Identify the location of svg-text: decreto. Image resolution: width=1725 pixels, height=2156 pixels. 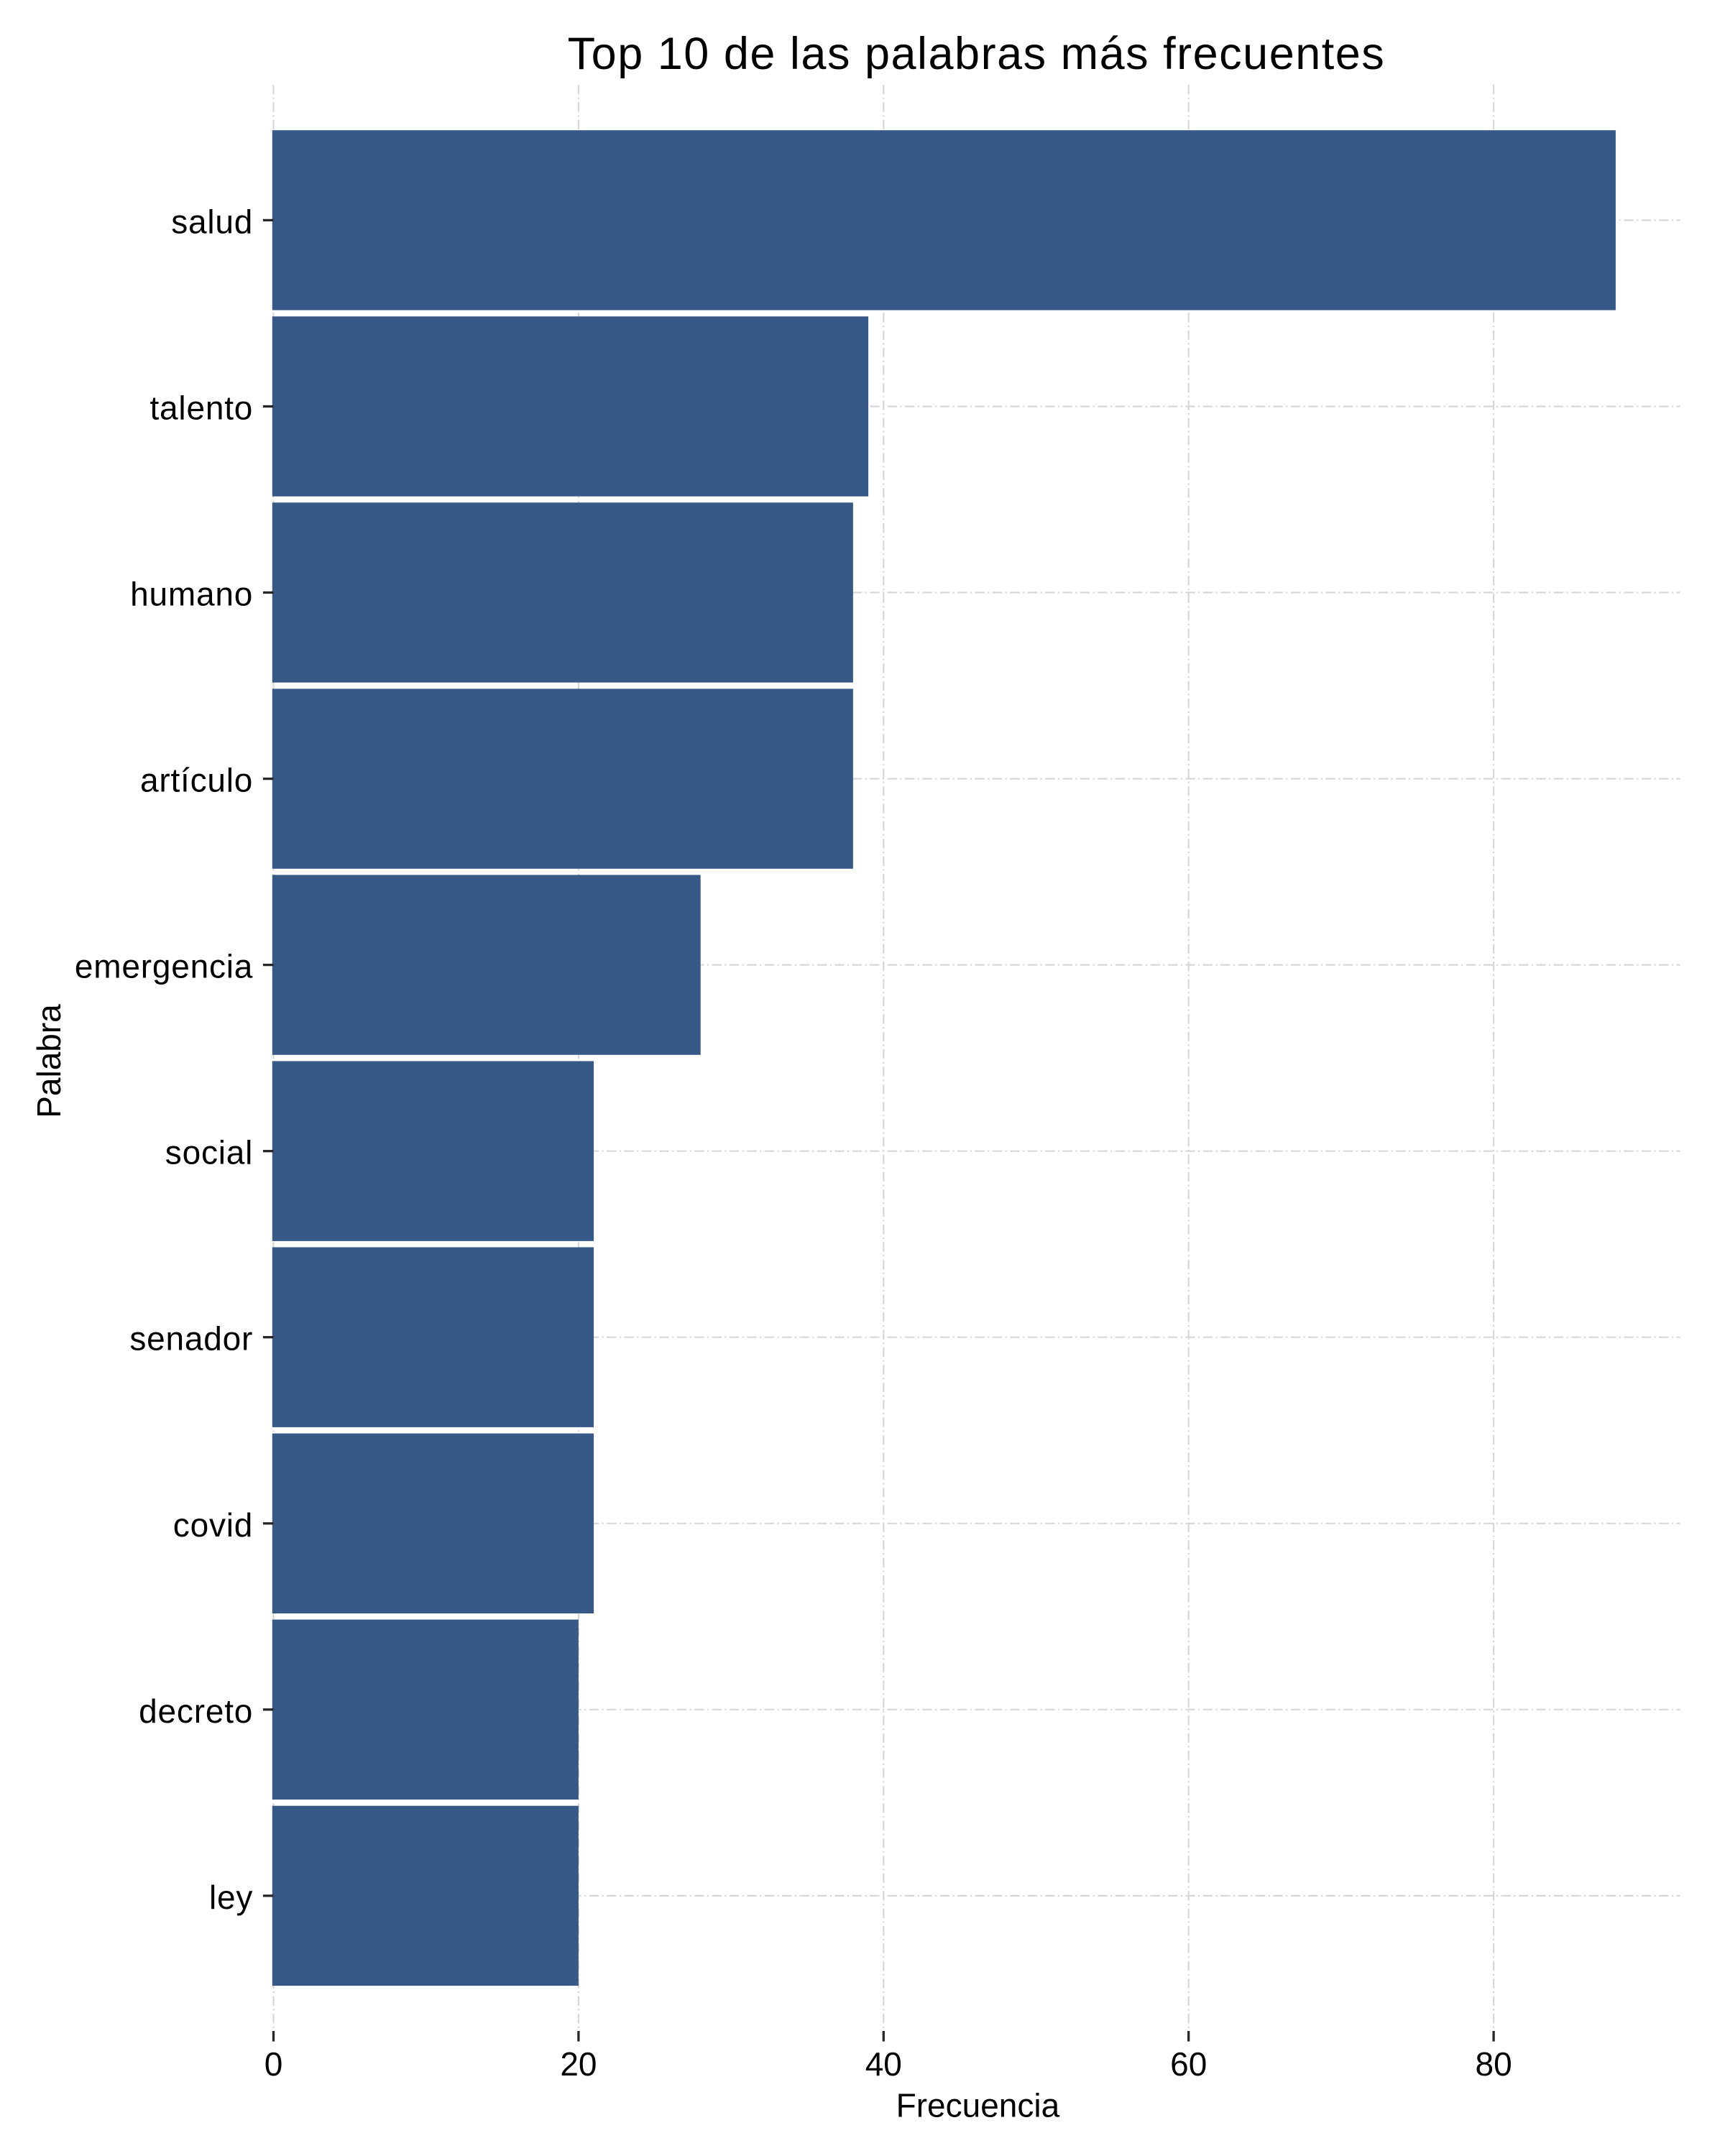
(196, 1711).